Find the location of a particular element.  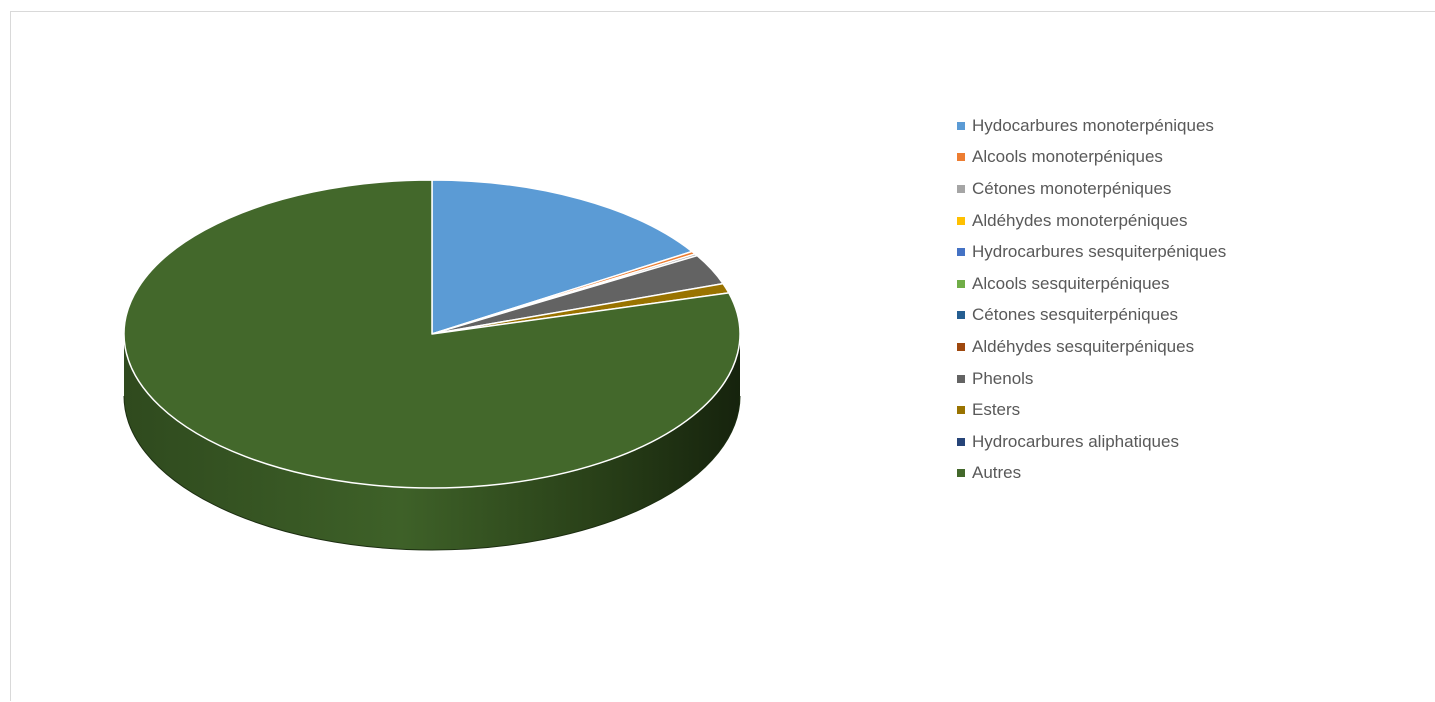

legend-label: Esters is located at coordinates (996, 410).